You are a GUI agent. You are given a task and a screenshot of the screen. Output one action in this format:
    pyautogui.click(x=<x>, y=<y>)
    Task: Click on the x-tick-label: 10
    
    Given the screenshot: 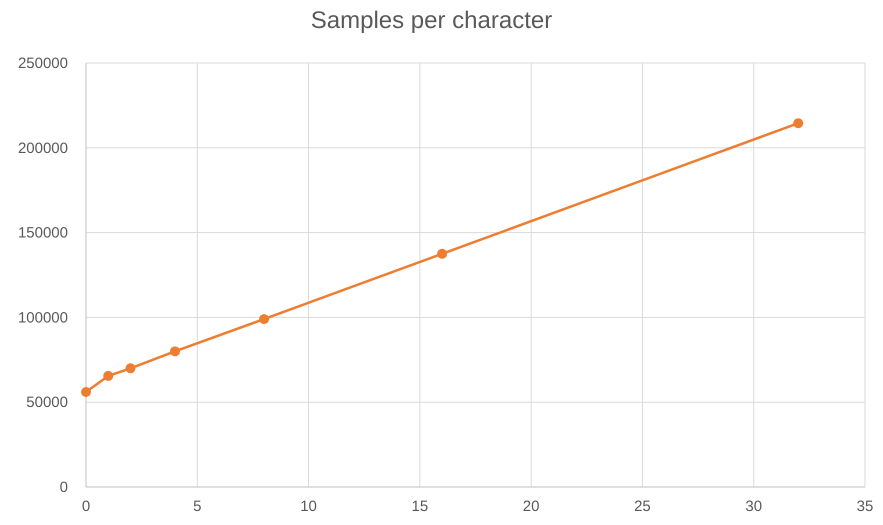 What is the action you would take?
    pyautogui.click(x=308, y=506)
    